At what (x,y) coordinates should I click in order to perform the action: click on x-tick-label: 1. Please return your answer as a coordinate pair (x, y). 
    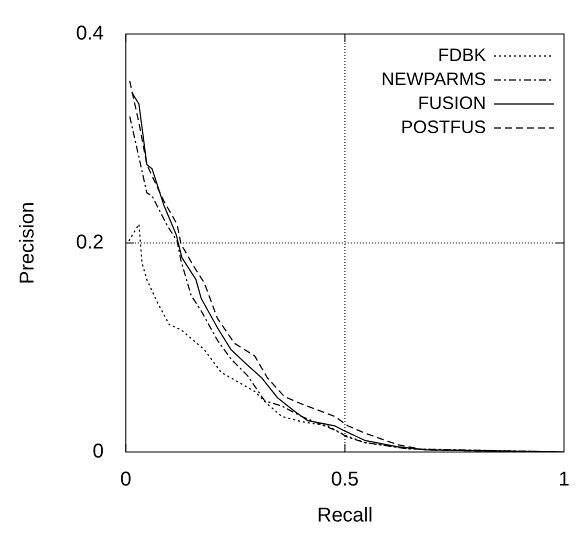
    Looking at the image, I should click on (564, 479).